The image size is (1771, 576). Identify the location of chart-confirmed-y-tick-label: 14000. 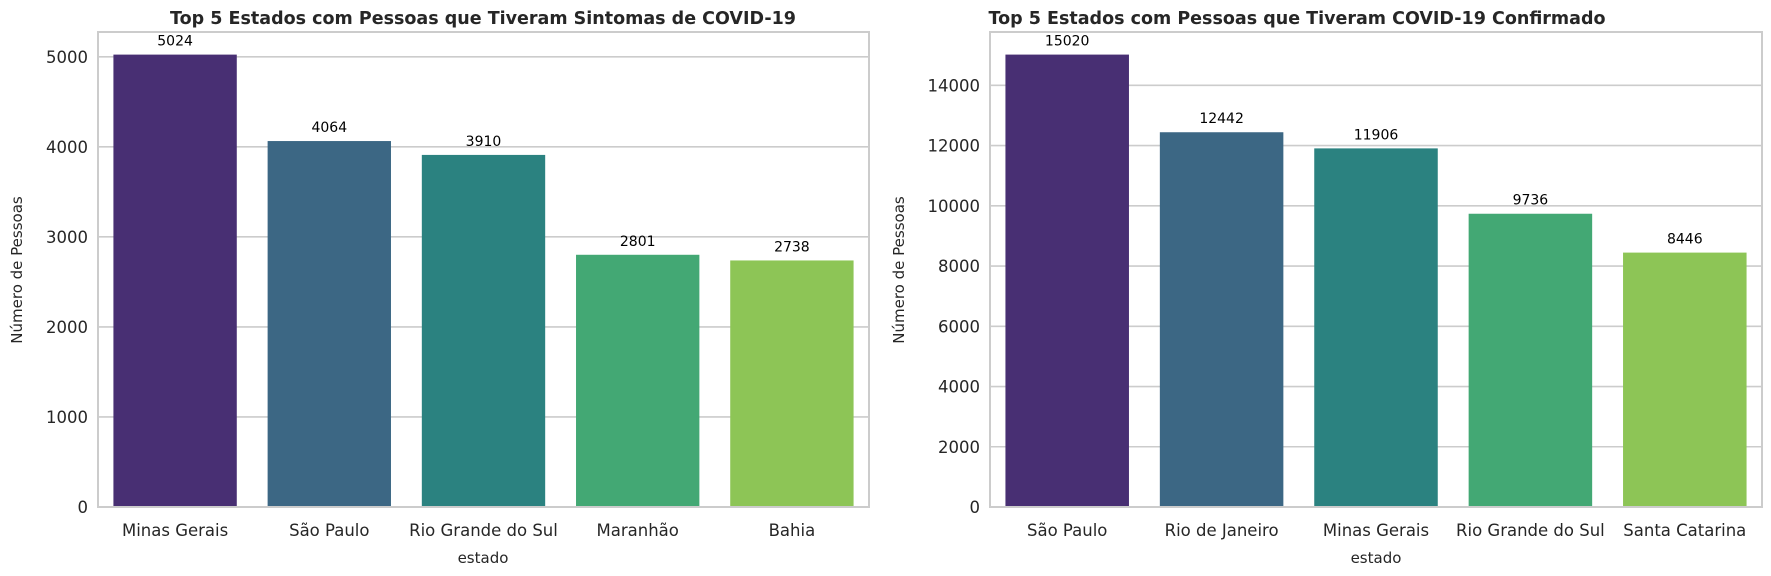
(954, 85).